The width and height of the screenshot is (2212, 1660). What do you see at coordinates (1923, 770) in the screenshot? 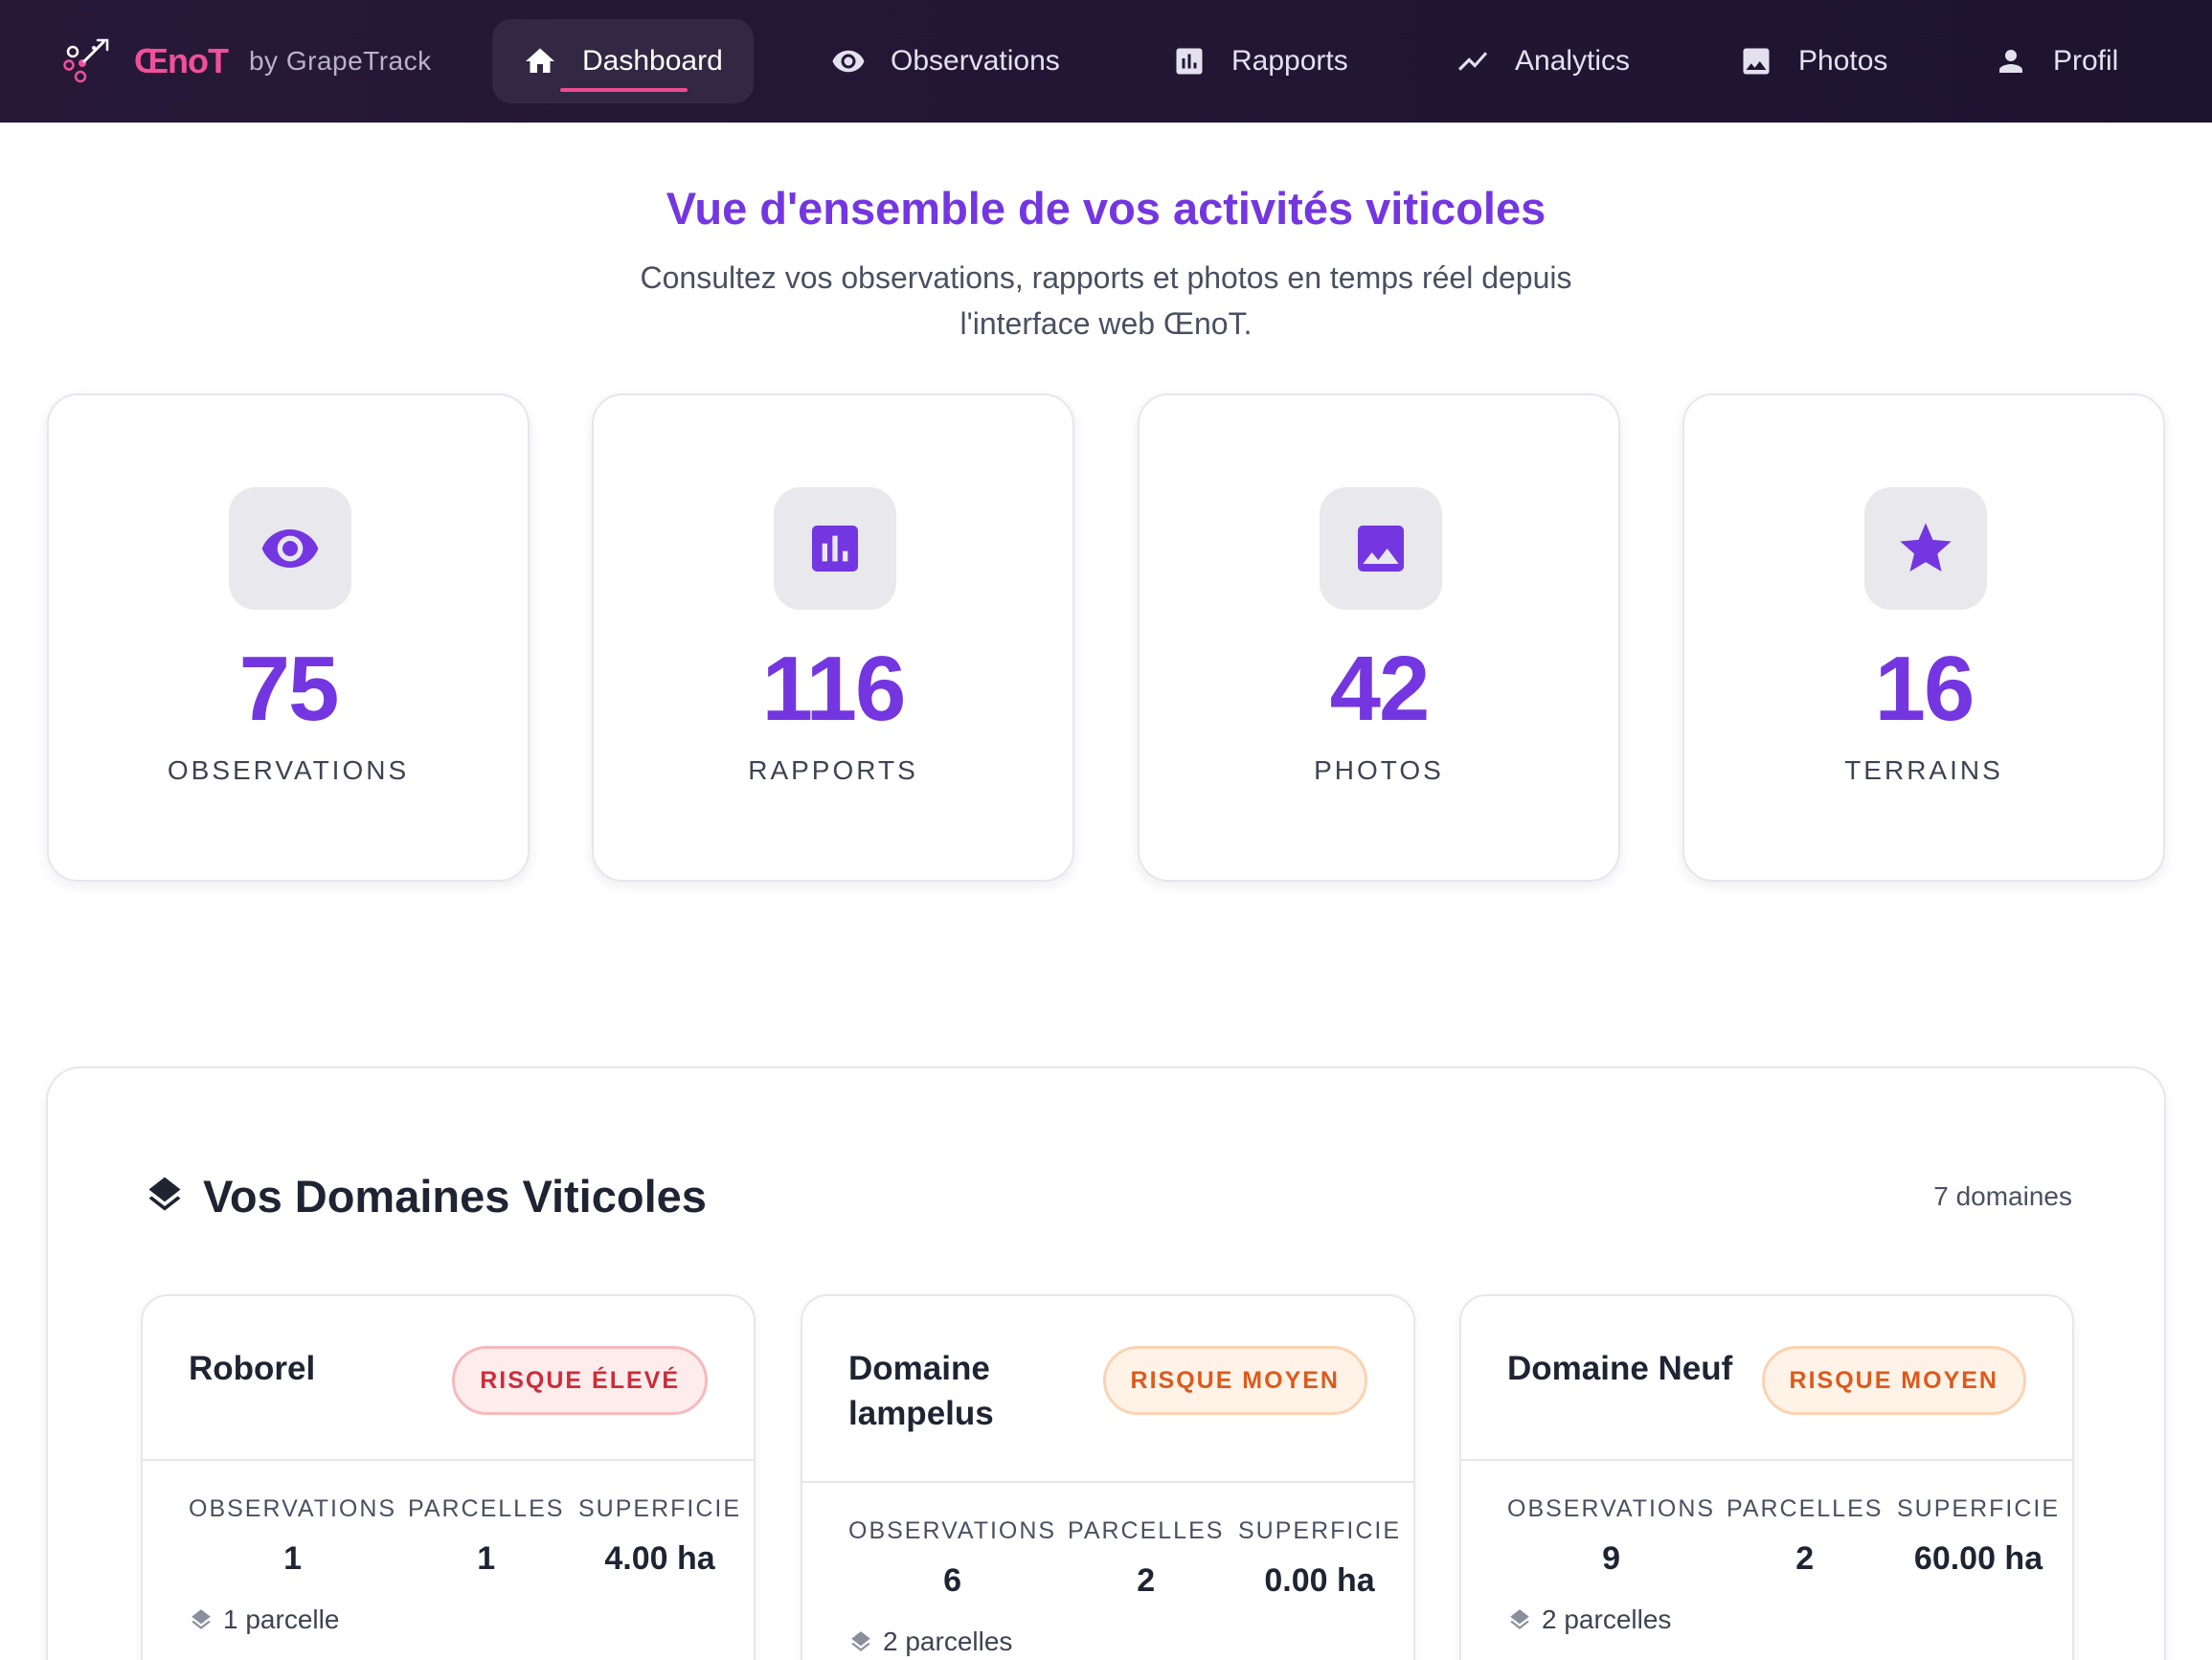
I see `stat-label: TERRAINS` at bounding box center [1923, 770].